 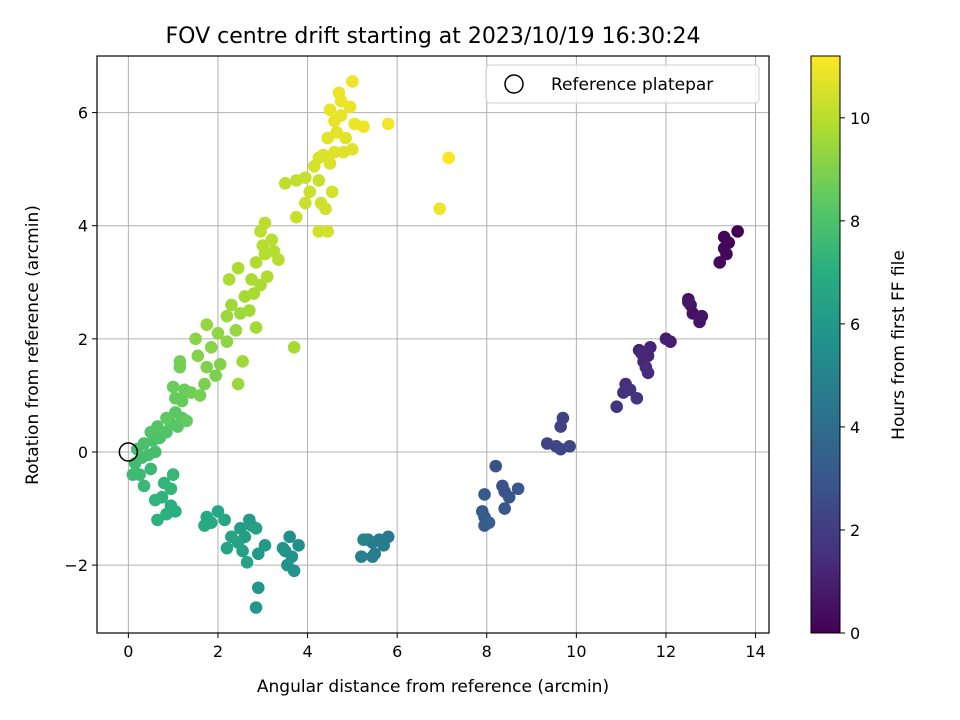 What do you see at coordinates (825, 344) in the screenshot?
I see `colorbar` at bounding box center [825, 344].